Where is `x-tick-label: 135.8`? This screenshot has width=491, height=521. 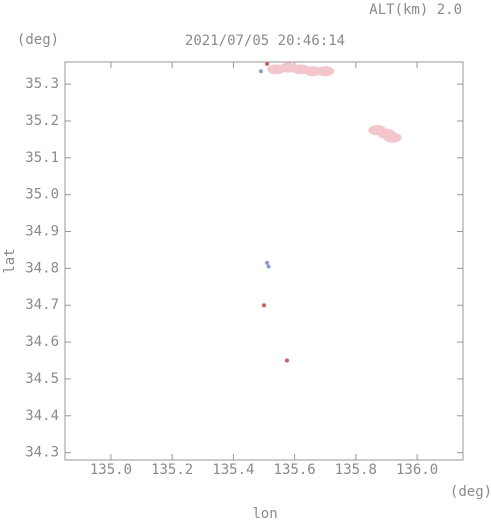 x-tick-label: 135.8 is located at coordinates (356, 470).